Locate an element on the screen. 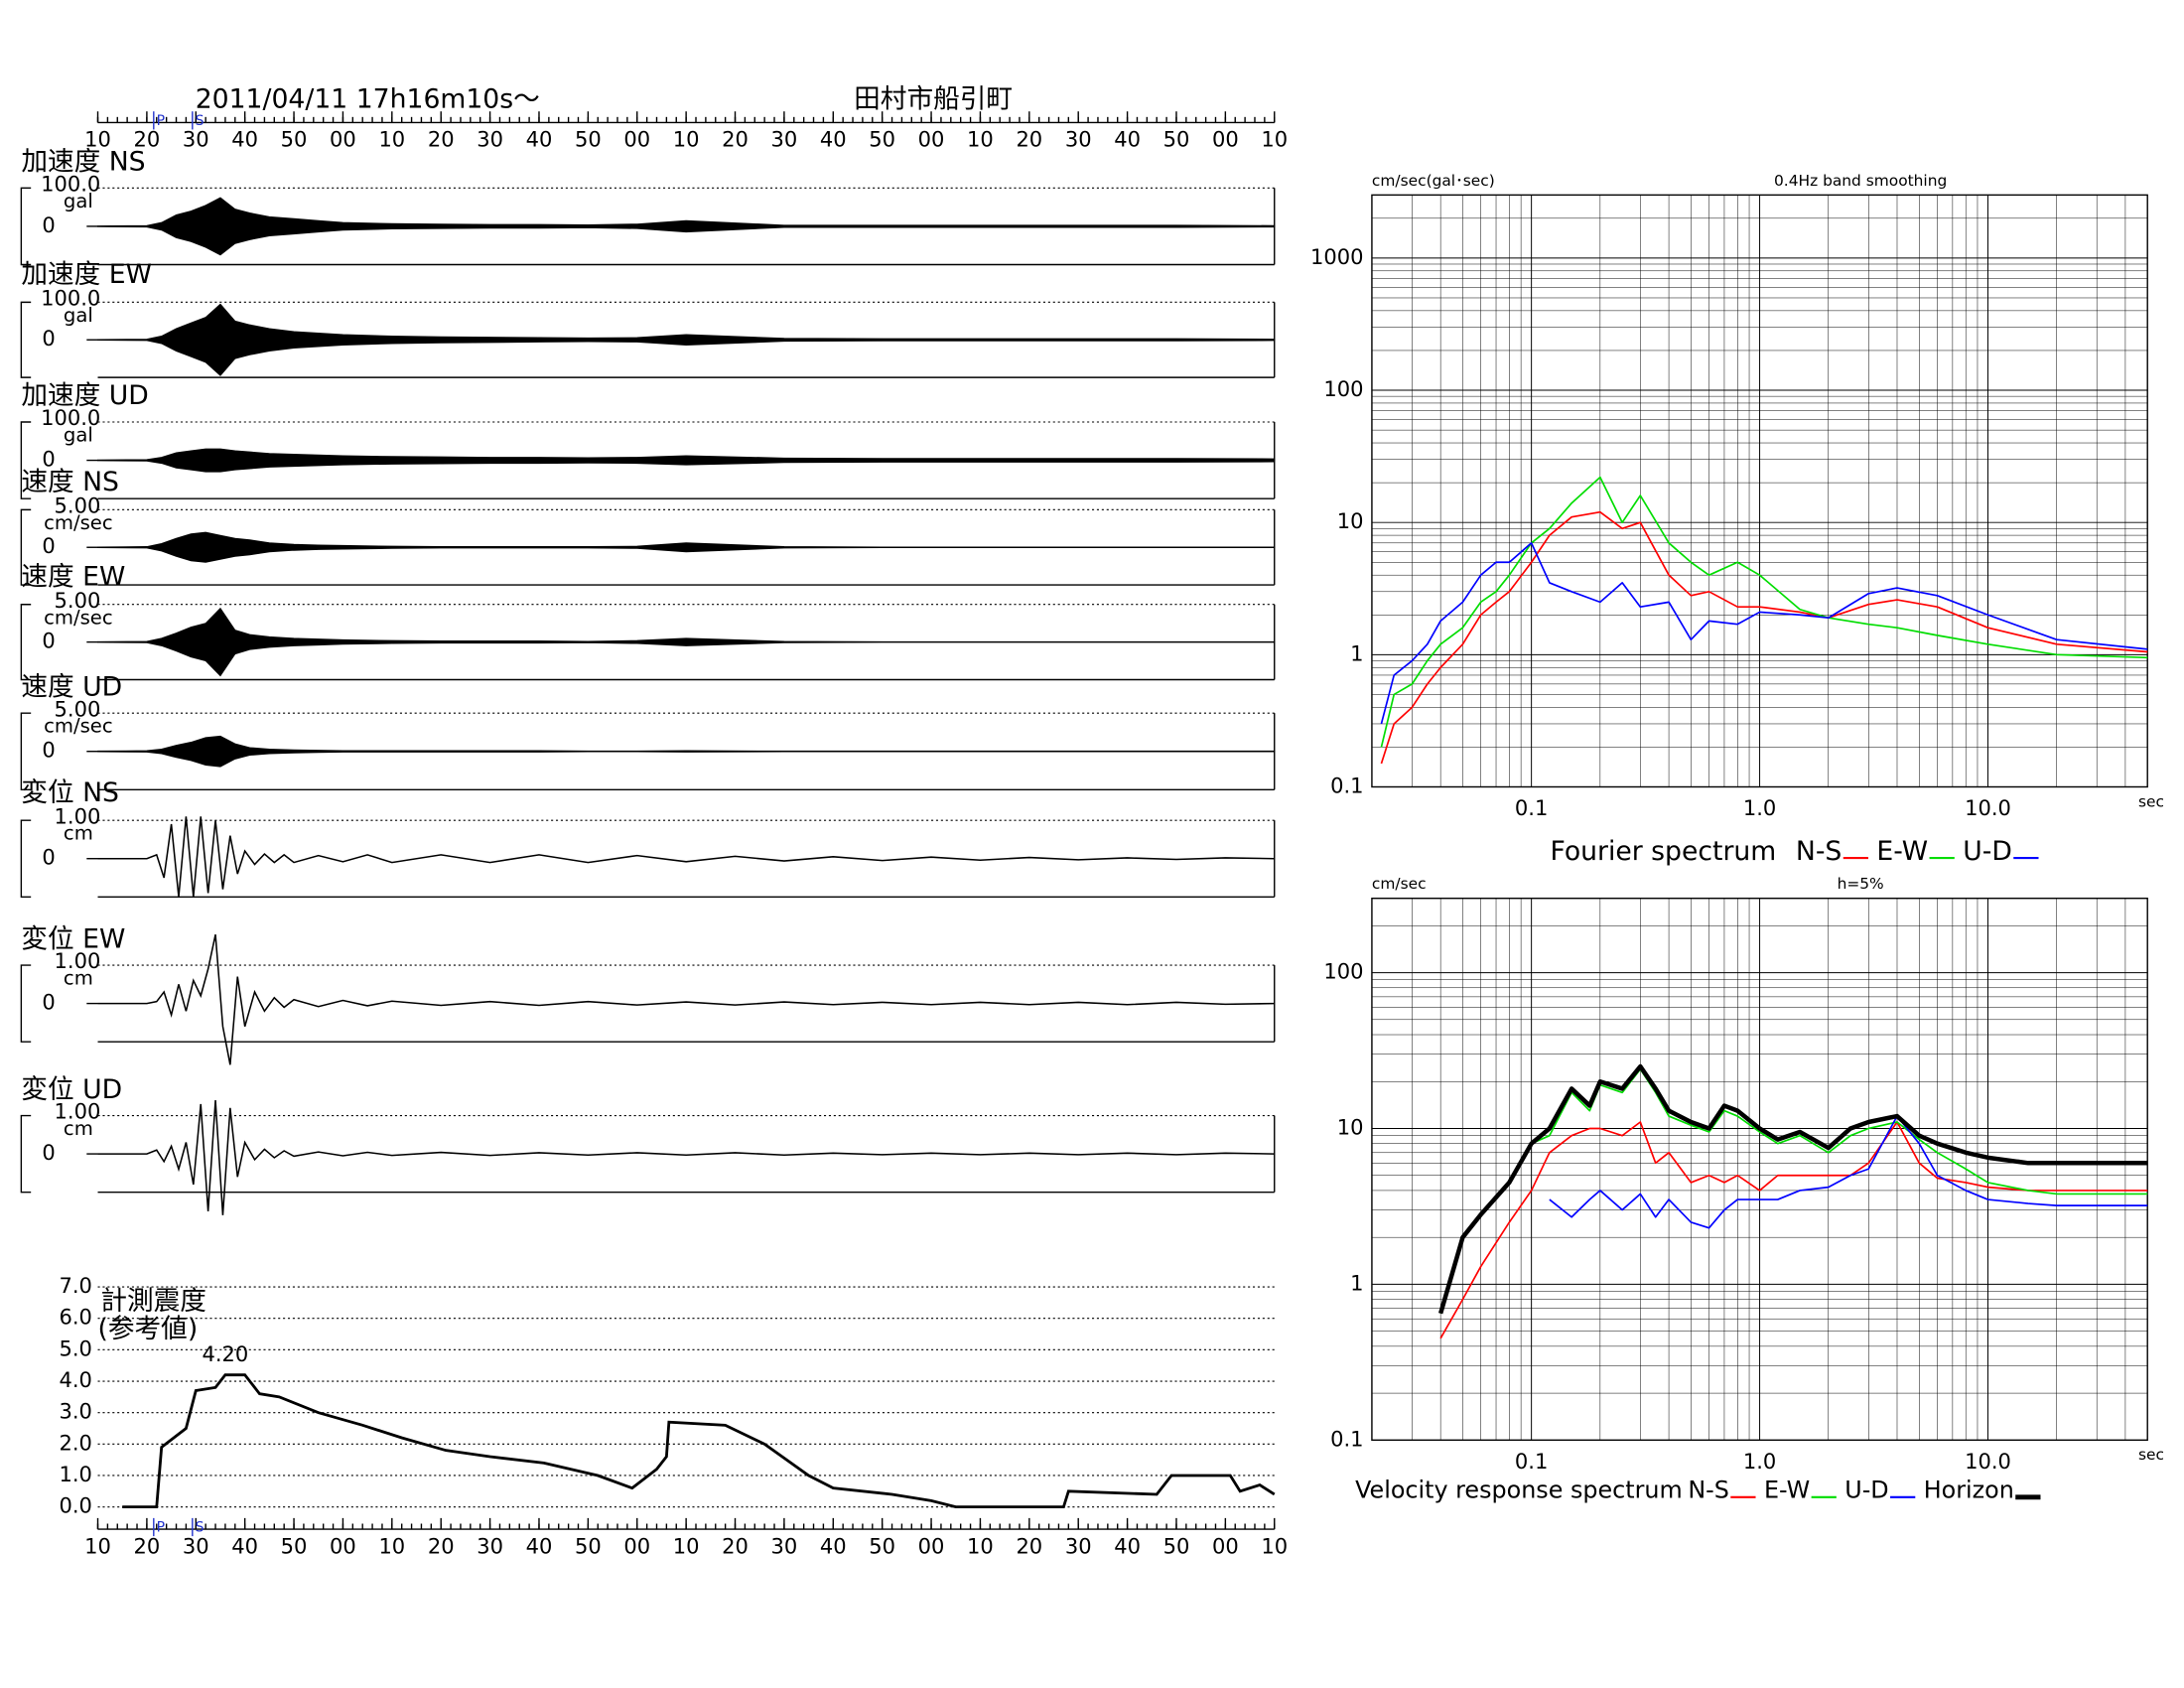 This screenshot has width=2184, height=1688. x-tick-label: 10.0 is located at coordinates (1988, 1461).